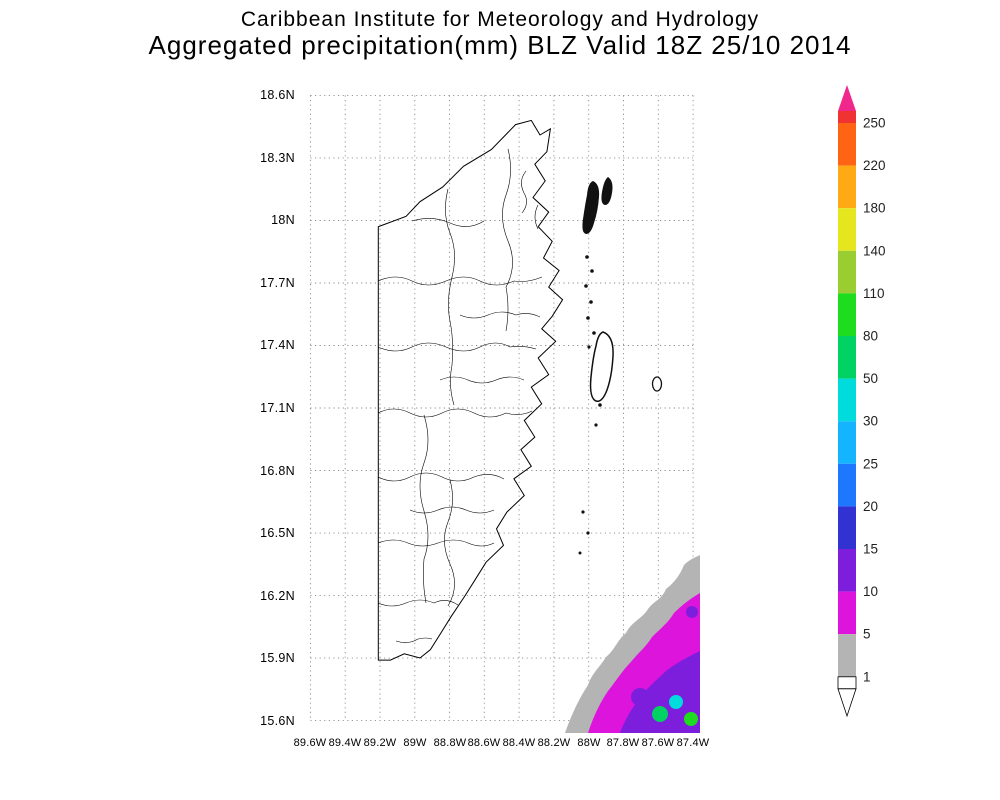 The width and height of the screenshot is (1000, 800). What do you see at coordinates (691, 719) in the screenshot?
I see `precip-core-80mm` at bounding box center [691, 719].